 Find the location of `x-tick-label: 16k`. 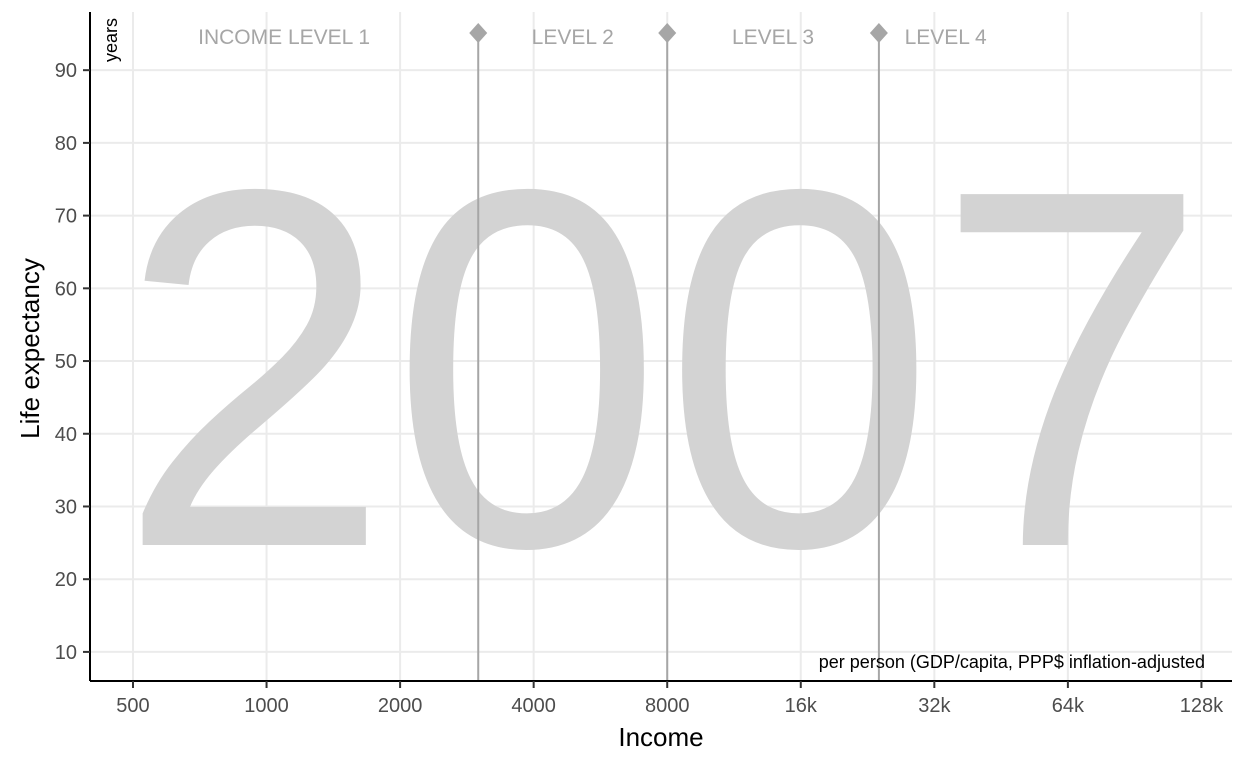

x-tick-label: 16k is located at coordinates (801, 706).